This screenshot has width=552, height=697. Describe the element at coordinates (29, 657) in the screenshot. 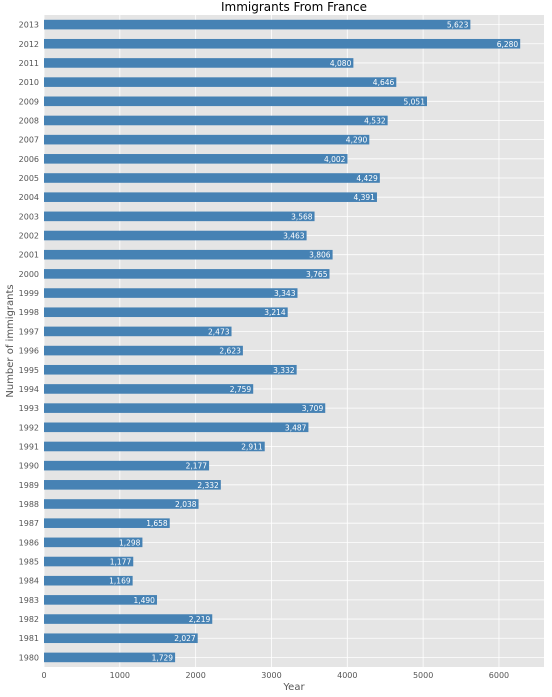

I see `y-tick-label: 1980` at that location.